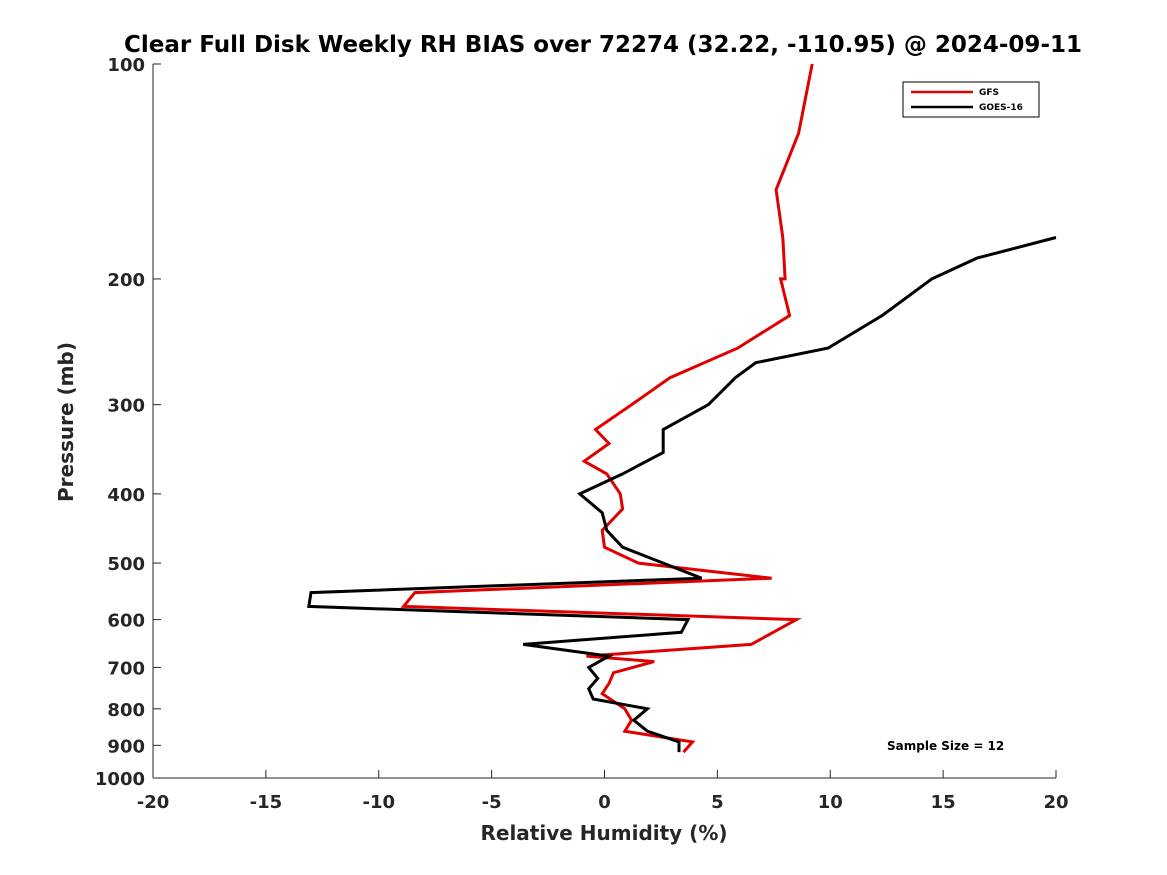 The image size is (1167, 875). What do you see at coordinates (604, 802) in the screenshot?
I see `x-tick-label: 0` at bounding box center [604, 802].